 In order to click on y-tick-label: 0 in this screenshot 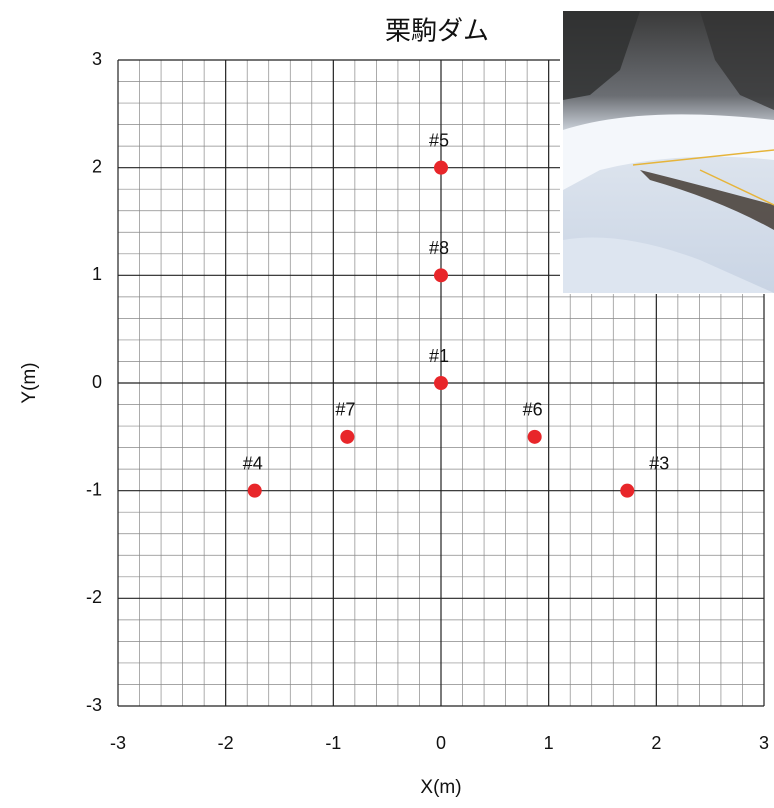, I will do `click(97, 382)`.